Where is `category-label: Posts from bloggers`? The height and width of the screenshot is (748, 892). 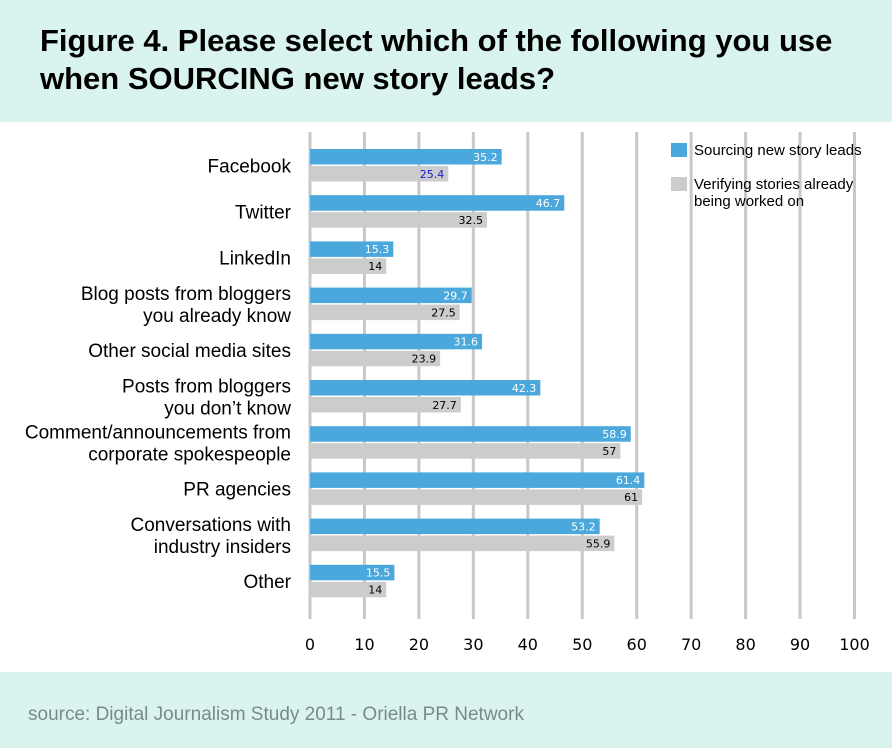 category-label: Posts from bloggers is located at coordinates (206, 386).